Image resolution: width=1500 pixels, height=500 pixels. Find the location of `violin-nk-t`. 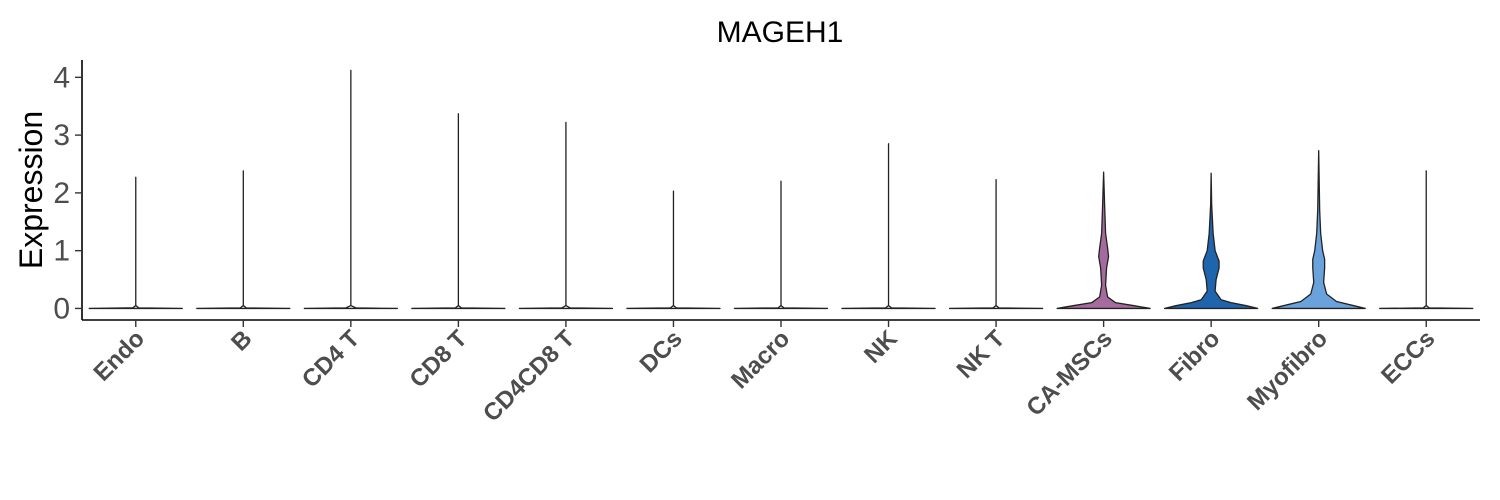

violin-nk-t is located at coordinates (996, 244).